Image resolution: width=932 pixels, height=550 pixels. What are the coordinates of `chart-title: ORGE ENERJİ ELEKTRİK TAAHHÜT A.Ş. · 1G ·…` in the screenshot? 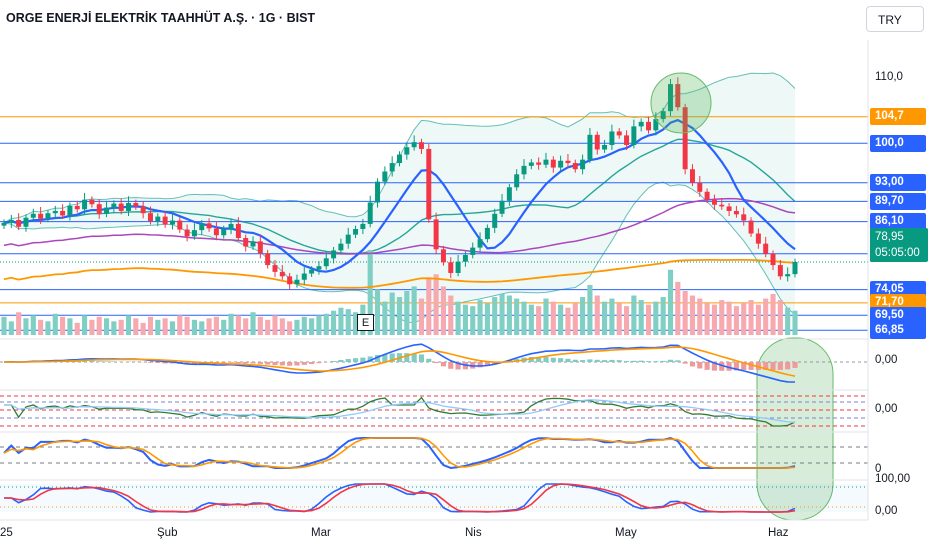 It's located at (161, 18).